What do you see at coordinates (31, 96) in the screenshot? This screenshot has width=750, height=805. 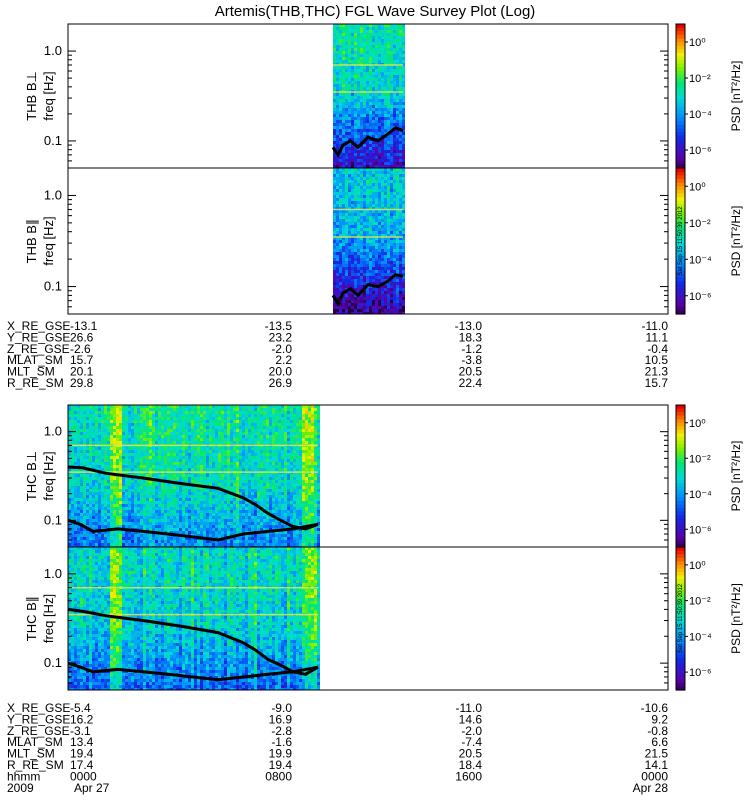 I see `ylabel-instrument: THB B⊥` at bounding box center [31, 96].